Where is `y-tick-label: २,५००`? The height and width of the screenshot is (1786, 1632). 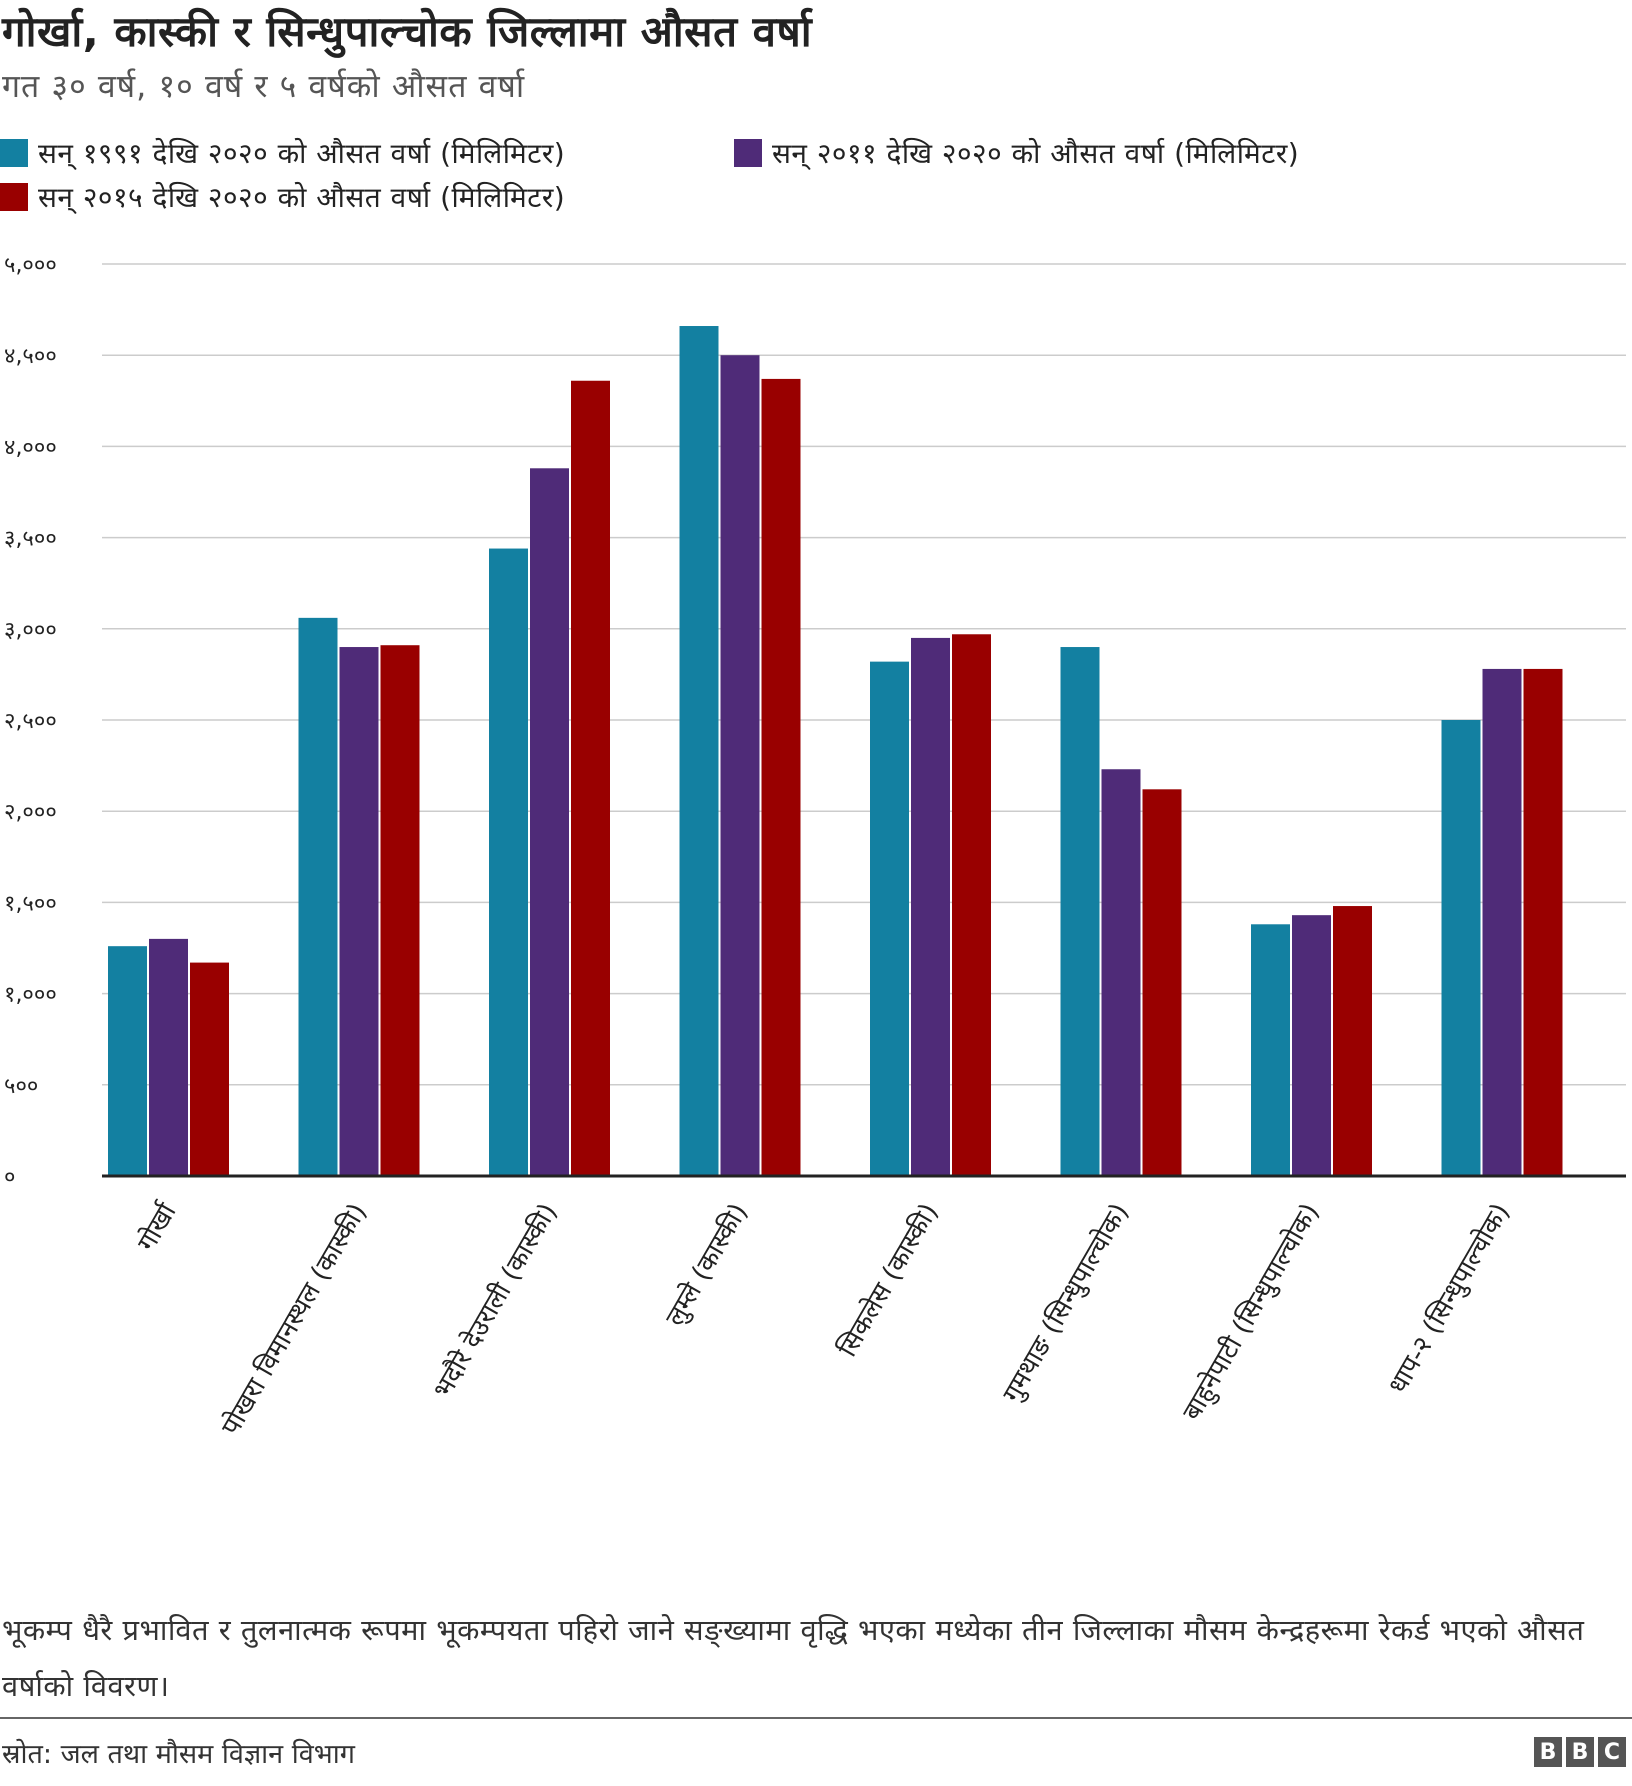 y-tick-label: २,५०० is located at coordinates (30, 721).